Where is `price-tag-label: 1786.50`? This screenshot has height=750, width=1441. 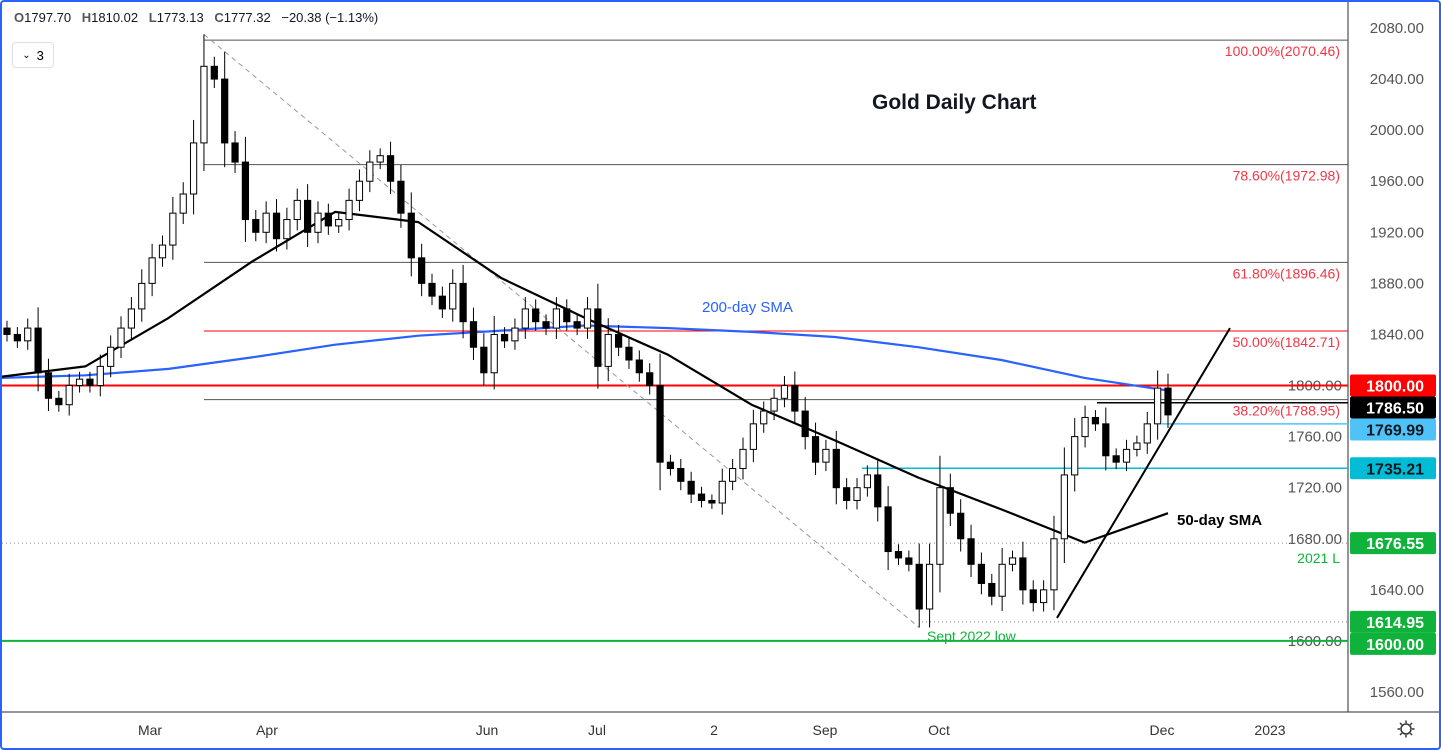
price-tag-label: 1786.50 is located at coordinates (1395, 409).